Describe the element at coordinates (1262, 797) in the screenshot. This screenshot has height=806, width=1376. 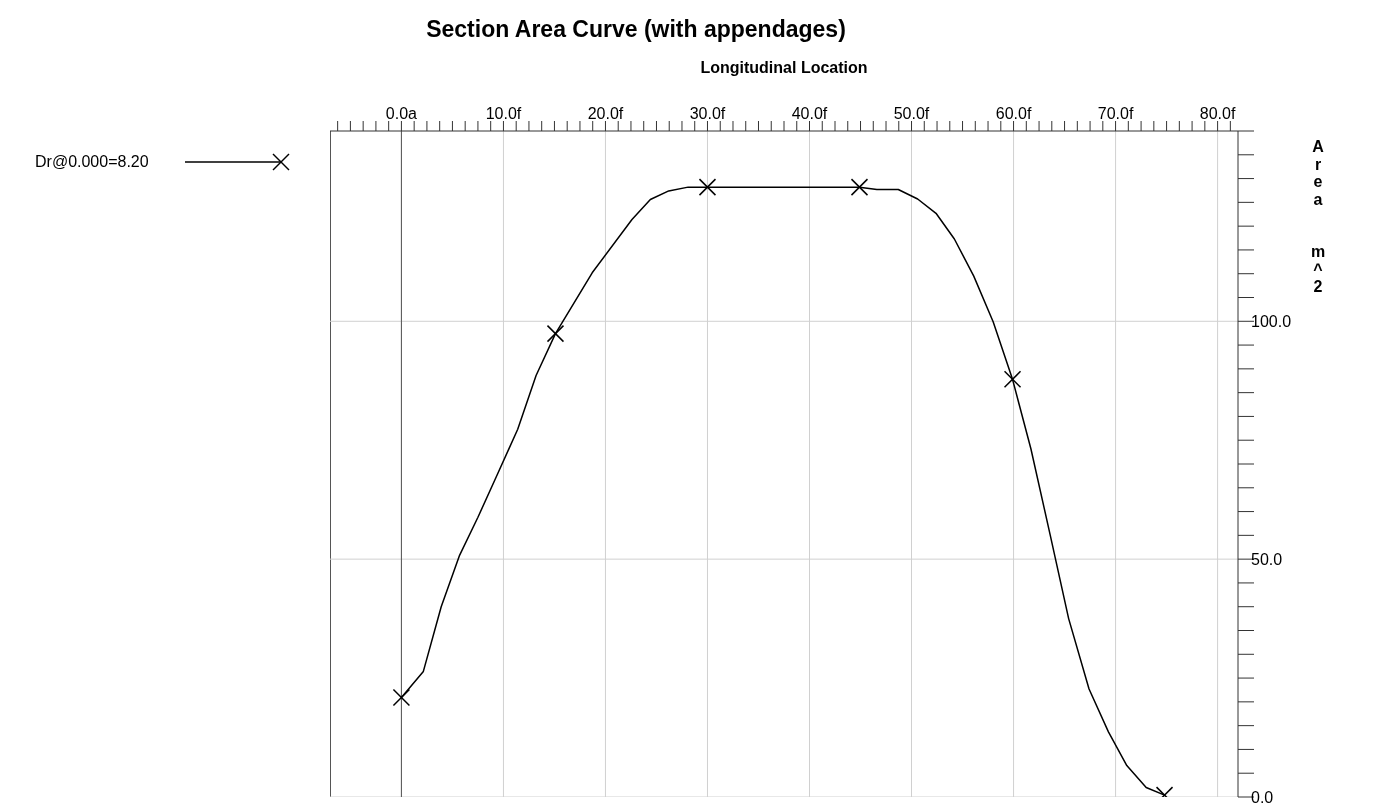
I see `y-tick-label: 0.0` at that location.